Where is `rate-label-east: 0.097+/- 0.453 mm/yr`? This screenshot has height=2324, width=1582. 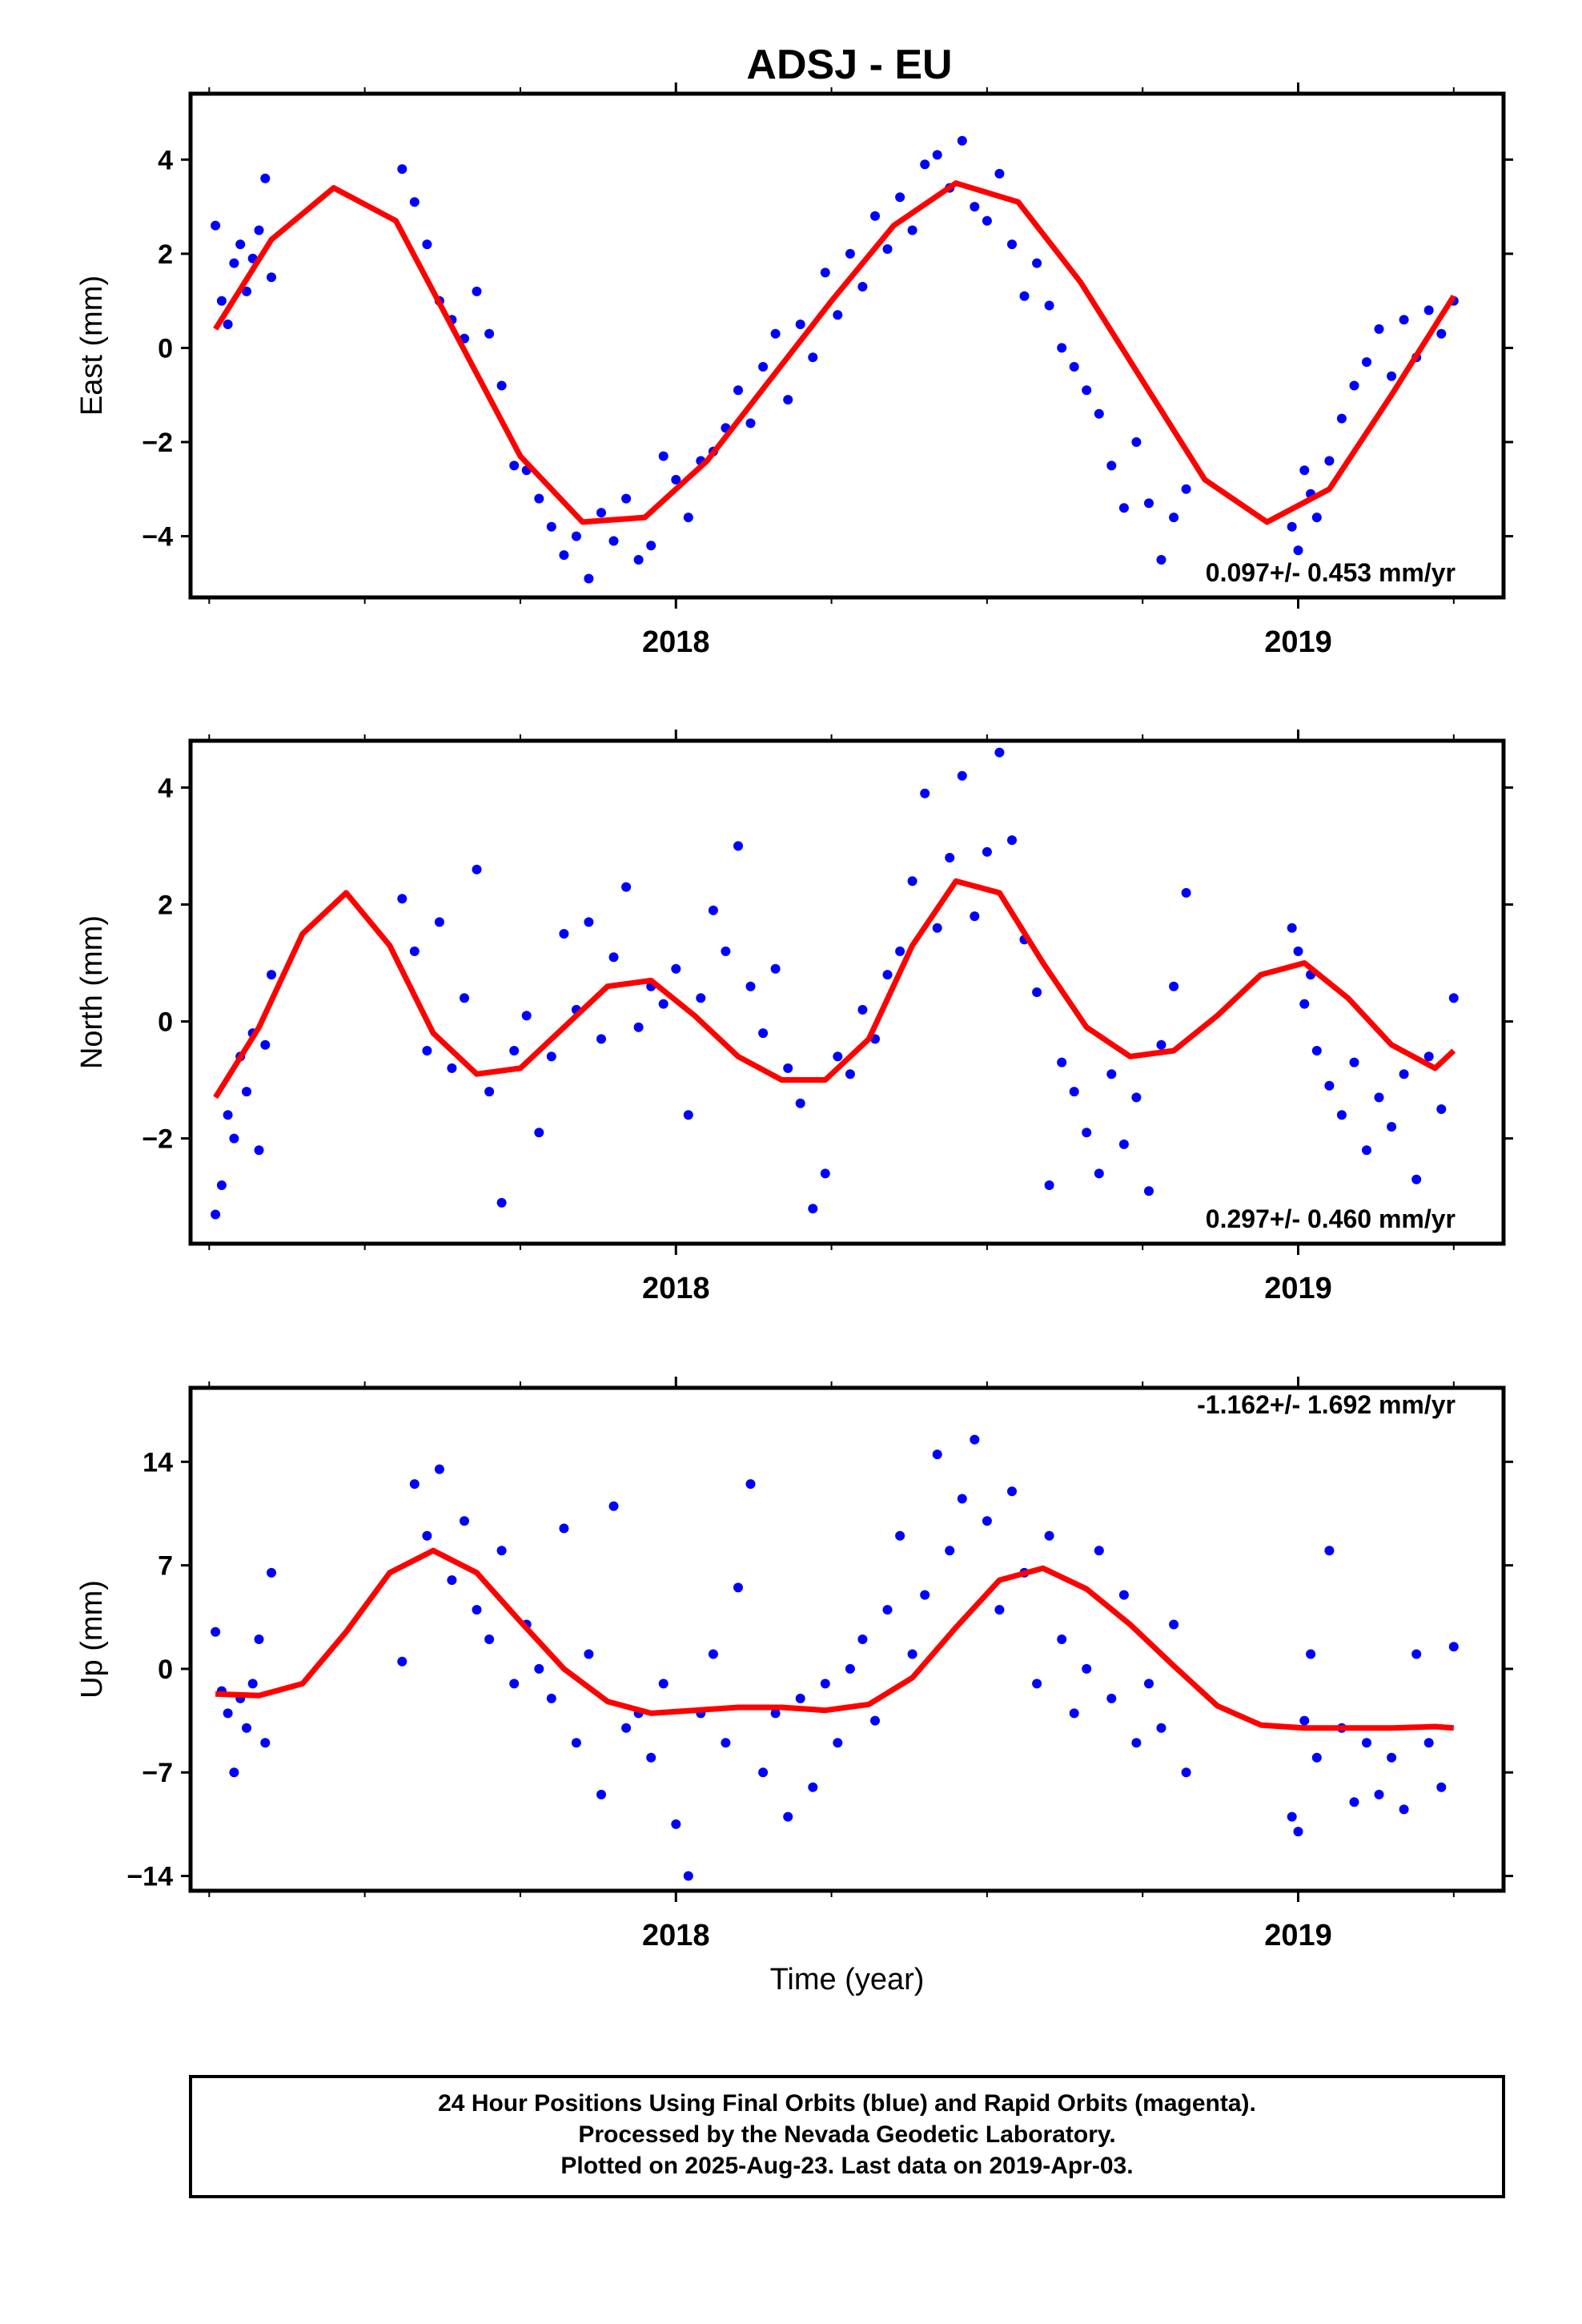 rate-label-east: 0.097+/- 0.453 mm/yr is located at coordinates (1331, 572).